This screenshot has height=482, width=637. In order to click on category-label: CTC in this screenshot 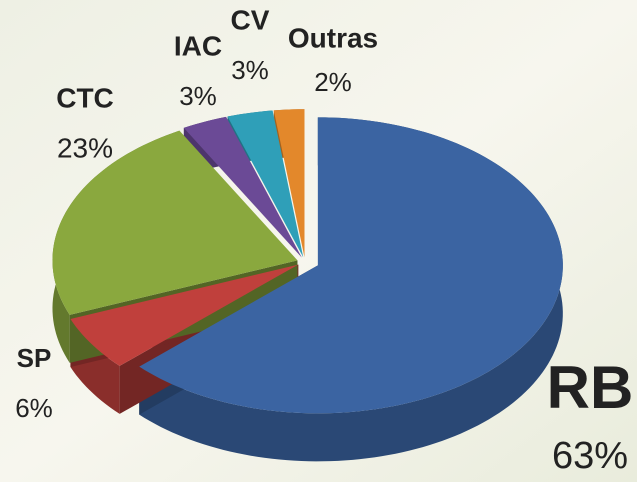, I will do `click(85, 97)`.